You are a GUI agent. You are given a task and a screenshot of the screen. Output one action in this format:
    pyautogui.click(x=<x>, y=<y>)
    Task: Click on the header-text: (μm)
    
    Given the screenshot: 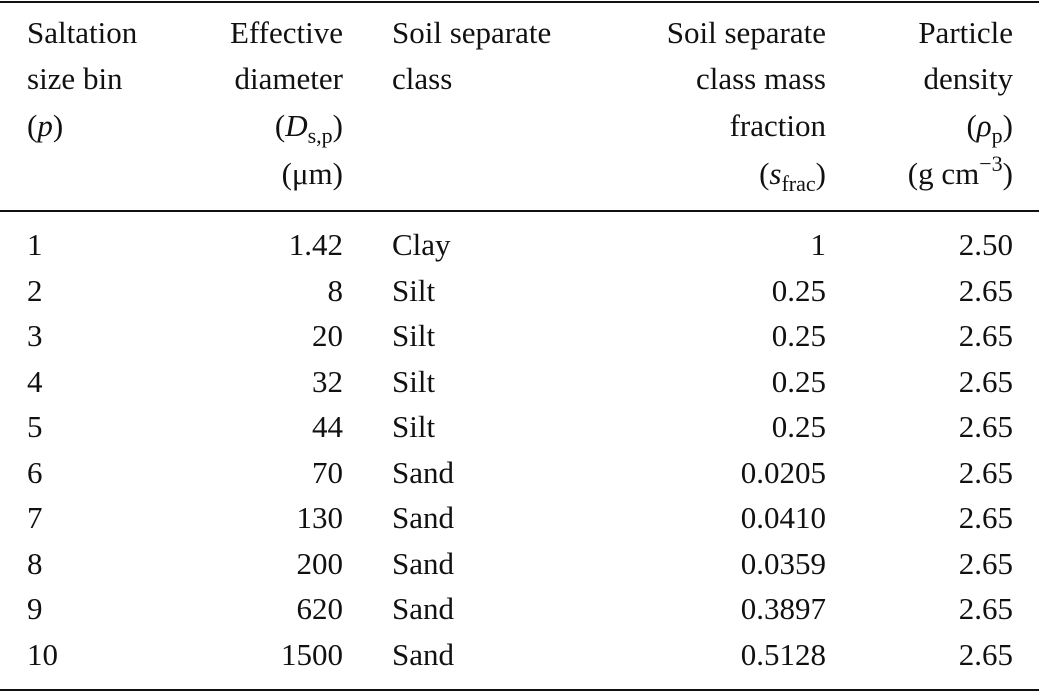 What is the action you would take?
    pyautogui.click(x=312, y=173)
    